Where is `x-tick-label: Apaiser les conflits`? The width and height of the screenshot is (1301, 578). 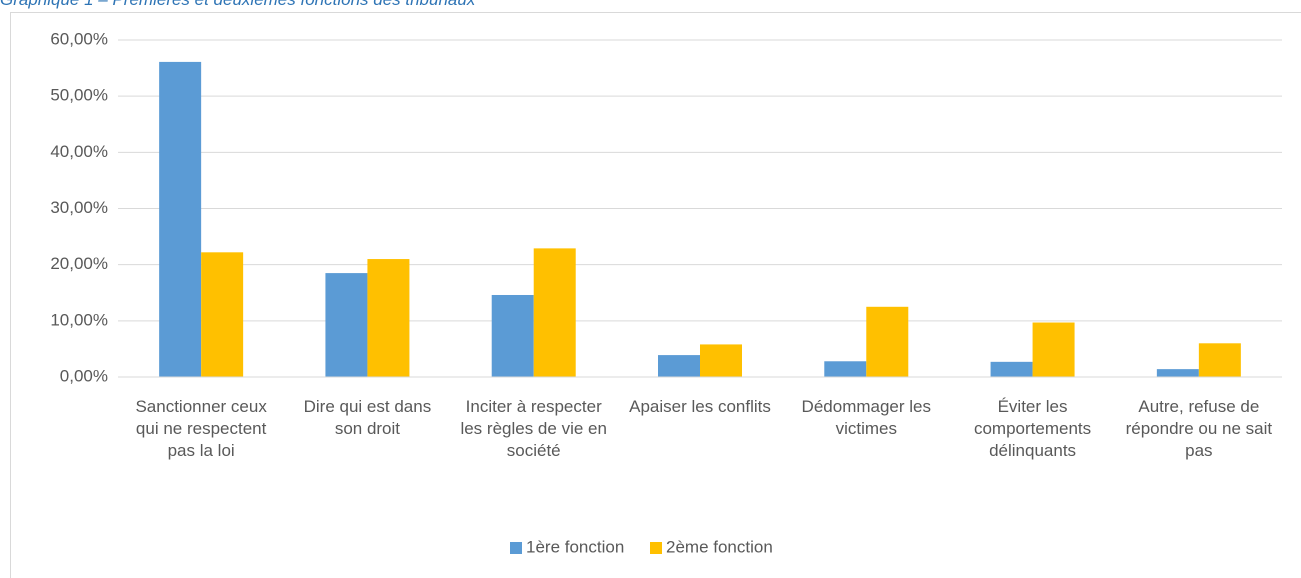
x-tick-label: Apaiser les conflits is located at coordinates (700, 406).